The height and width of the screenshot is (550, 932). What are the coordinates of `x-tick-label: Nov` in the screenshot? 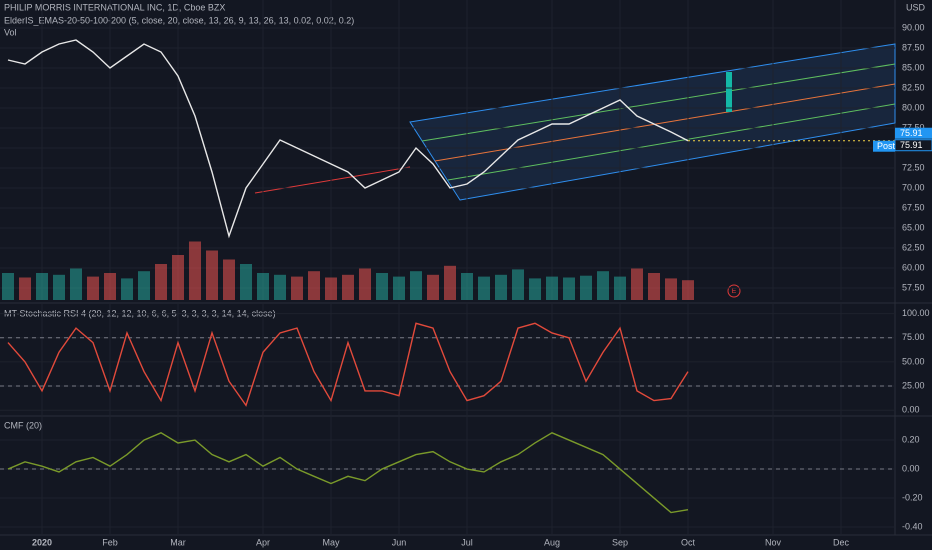 It's located at (773, 542).